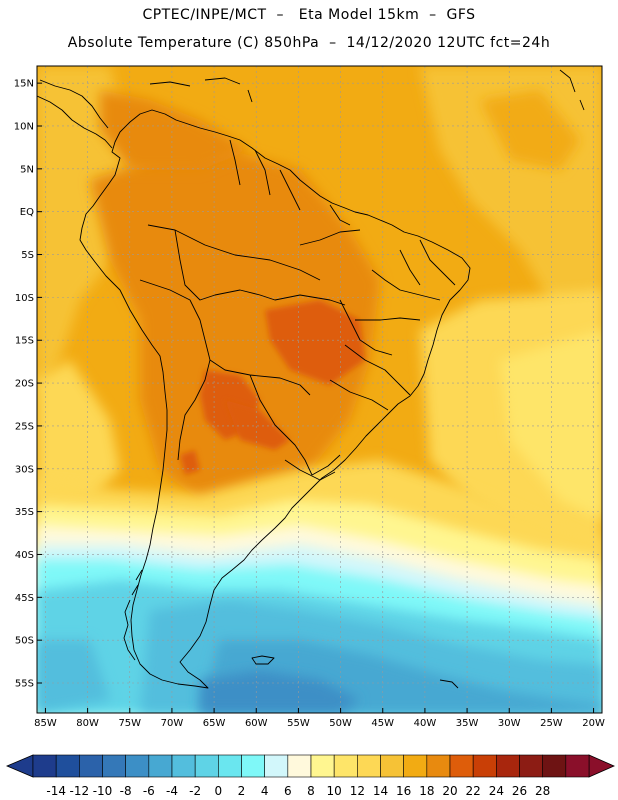  I want to click on lat-label: 15N, so click(24, 84).